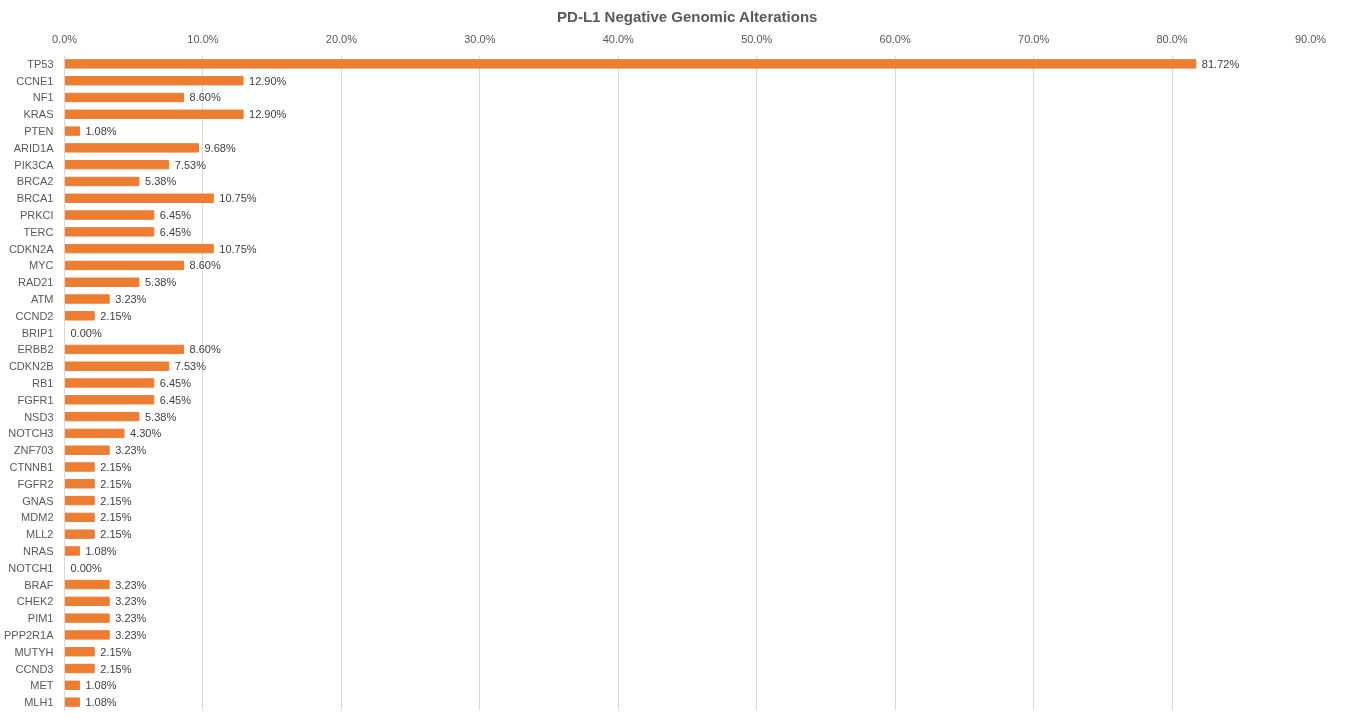 Image resolution: width=1360 pixels, height=719 pixels. Describe the element at coordinates (38, 231) in the screenshot. I see `y-tick-label: TERC` at that location.